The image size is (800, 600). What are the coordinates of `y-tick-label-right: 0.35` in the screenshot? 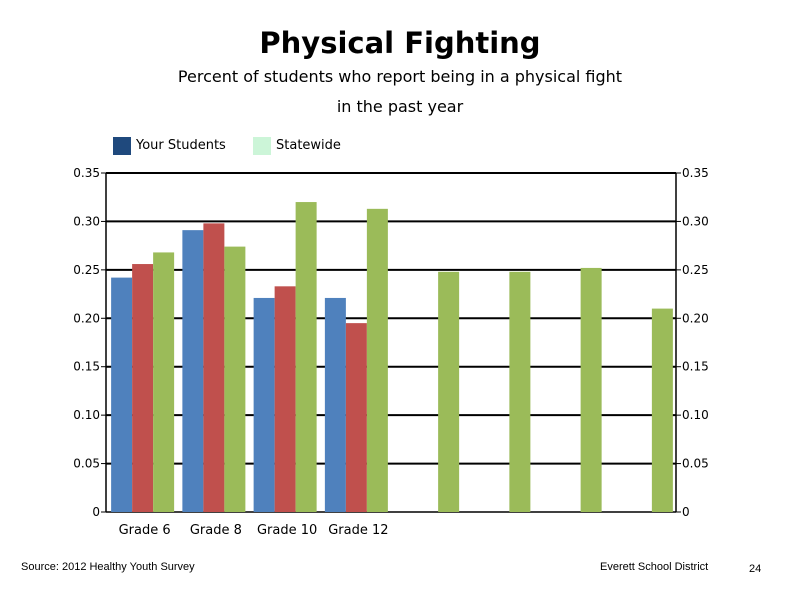 It's located at (695, 173).